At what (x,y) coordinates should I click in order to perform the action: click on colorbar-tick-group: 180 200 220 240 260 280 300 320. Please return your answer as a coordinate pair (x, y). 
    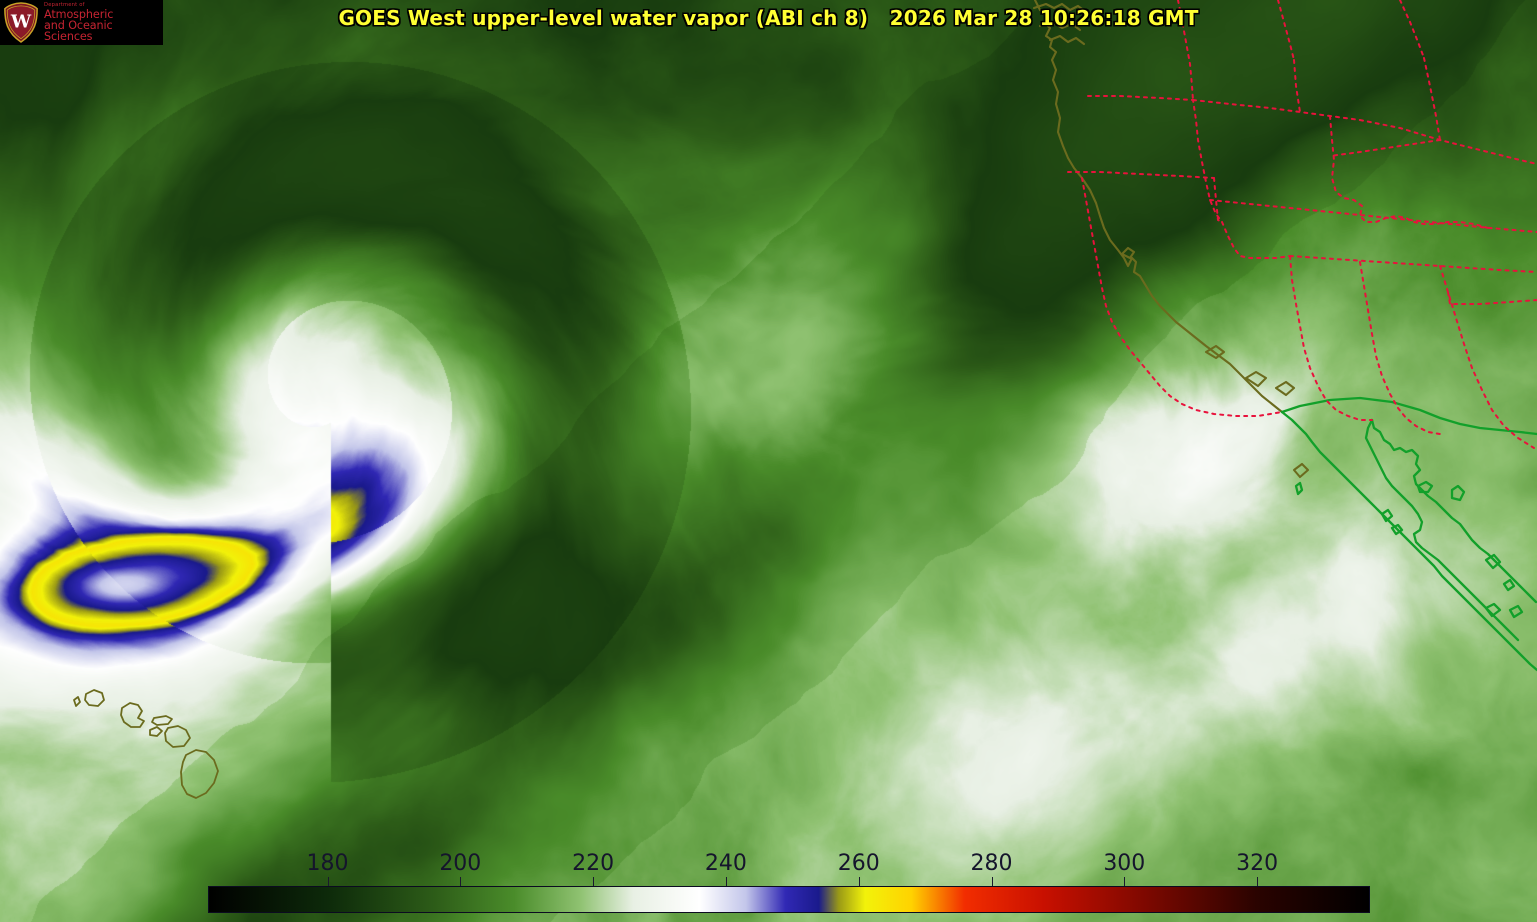
    Looking at the image, I should click on (789, 868).